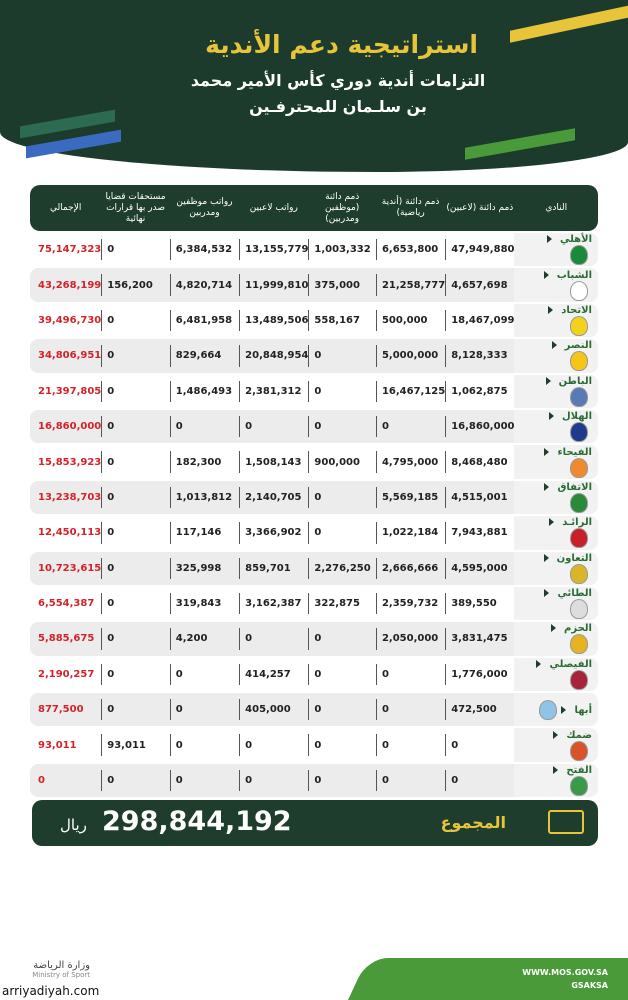 This screenshot has height=1000, width=628. Describe the element at coordinates (66, 780) in the screenshot. I see `total-cell: 0` at that location.